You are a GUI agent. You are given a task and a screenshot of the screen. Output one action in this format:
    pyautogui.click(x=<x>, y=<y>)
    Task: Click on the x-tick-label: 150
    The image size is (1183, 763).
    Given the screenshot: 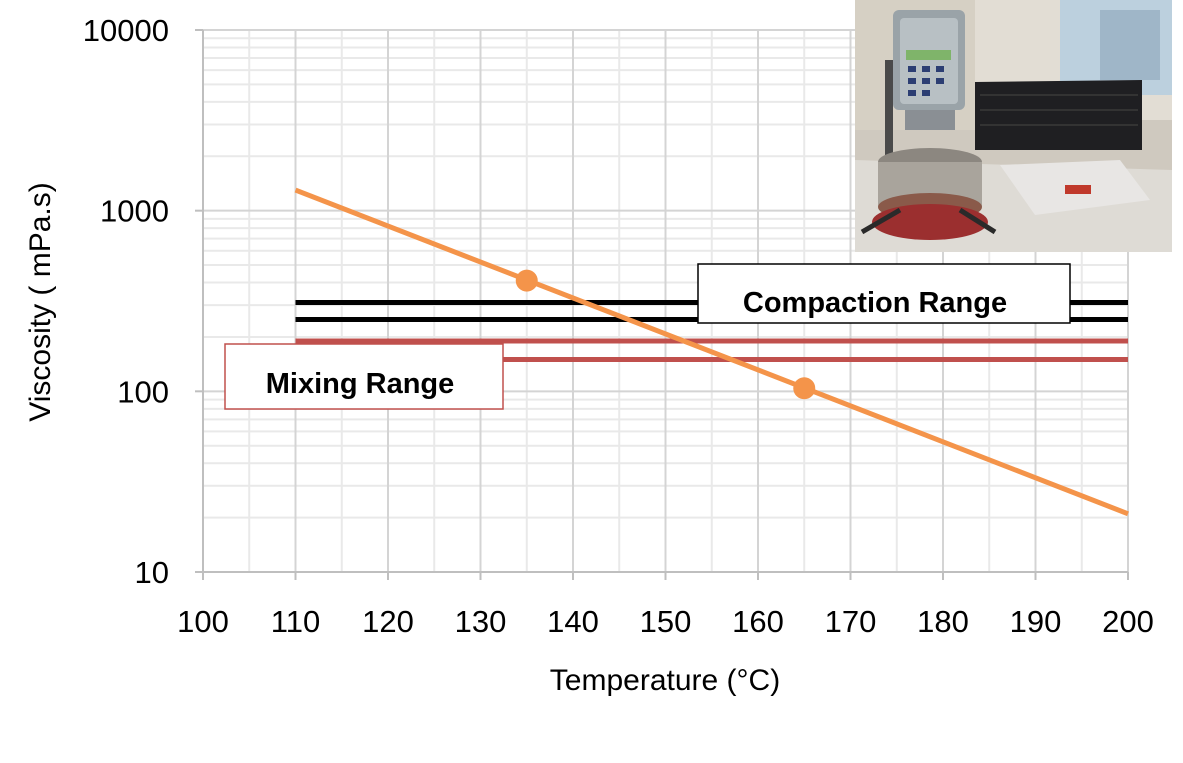 What is the action you would take?
    pyautogui.click(x=666, y=621)
    